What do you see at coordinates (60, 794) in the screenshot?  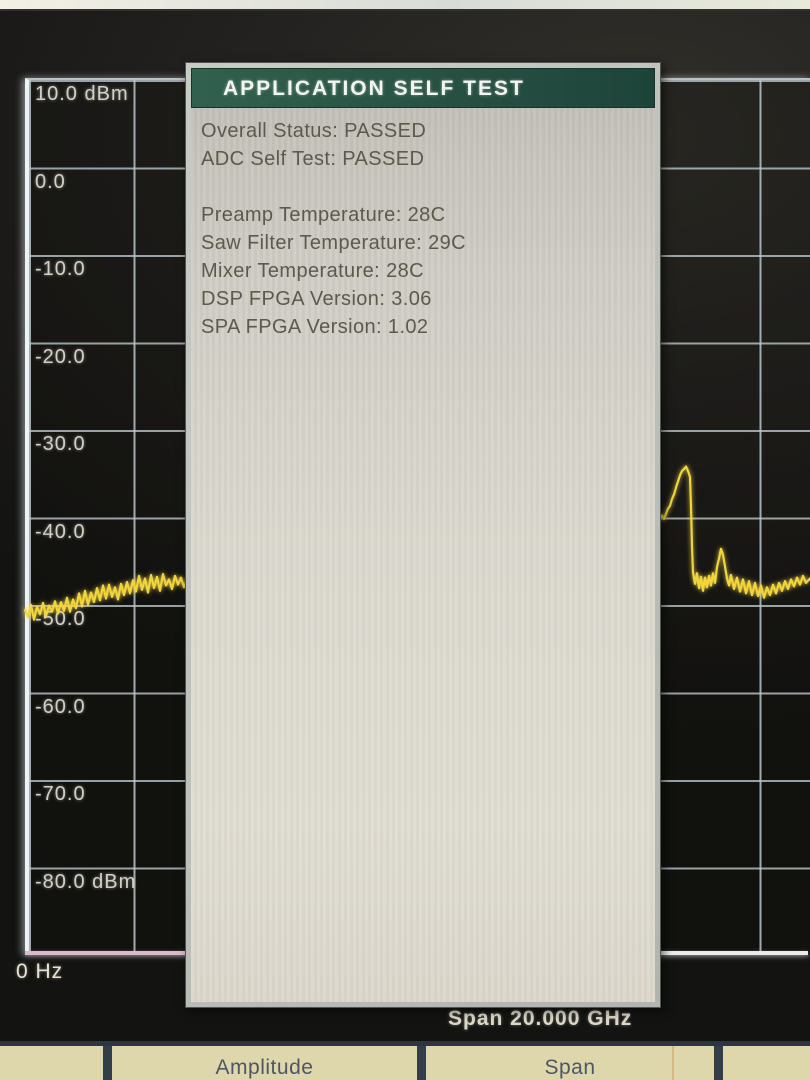 I see `y-axis-label: -70.0` at bounding box center [60, 794].